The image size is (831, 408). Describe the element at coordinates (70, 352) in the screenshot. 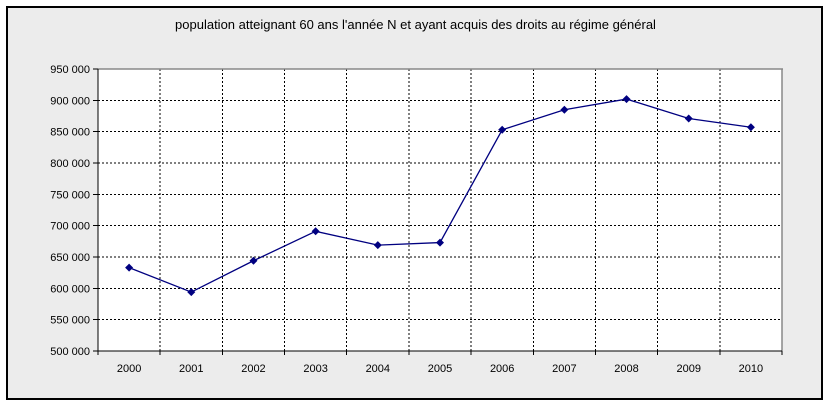

I see `y-tick-label: 500 000` at that location.